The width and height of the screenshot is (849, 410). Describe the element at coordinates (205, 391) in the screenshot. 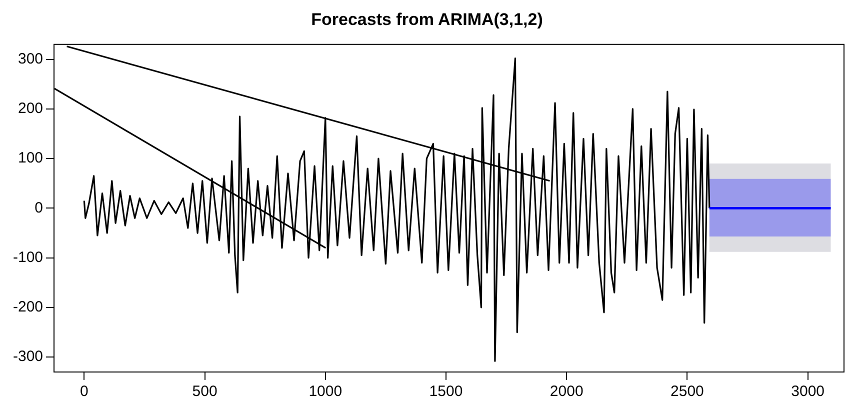

I see `x-tick-label: 500` at that location.